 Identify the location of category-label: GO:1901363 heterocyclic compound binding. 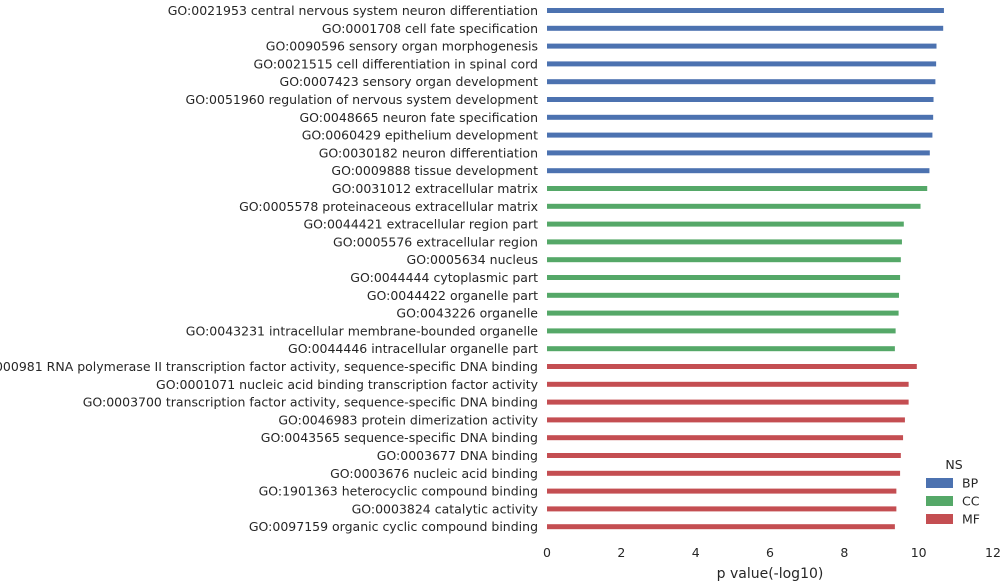
(398, 491).